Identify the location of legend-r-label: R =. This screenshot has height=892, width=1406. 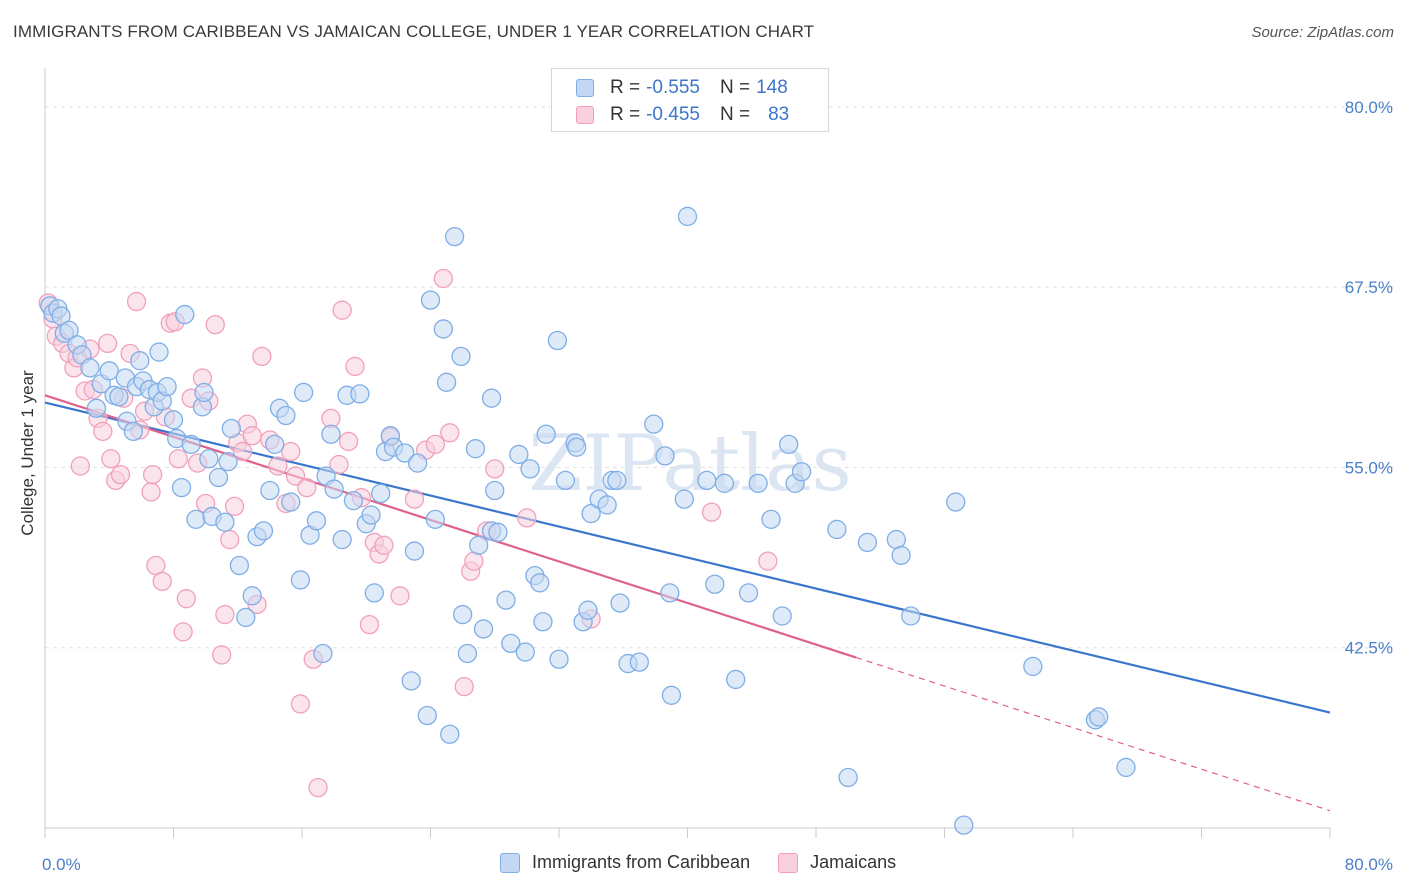
(625, 87).